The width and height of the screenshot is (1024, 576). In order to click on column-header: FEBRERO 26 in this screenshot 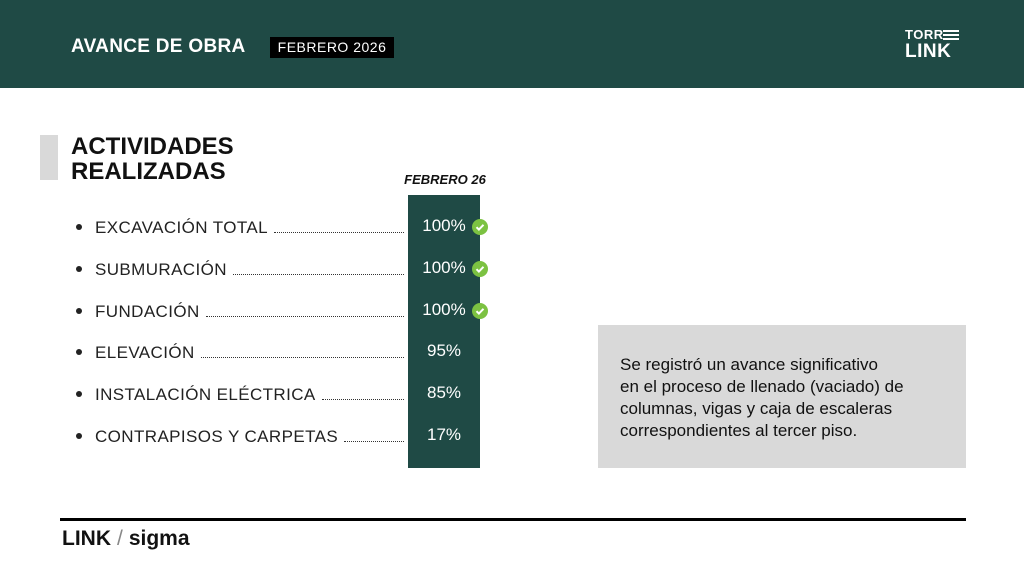, I will do `click(445, 179)`.